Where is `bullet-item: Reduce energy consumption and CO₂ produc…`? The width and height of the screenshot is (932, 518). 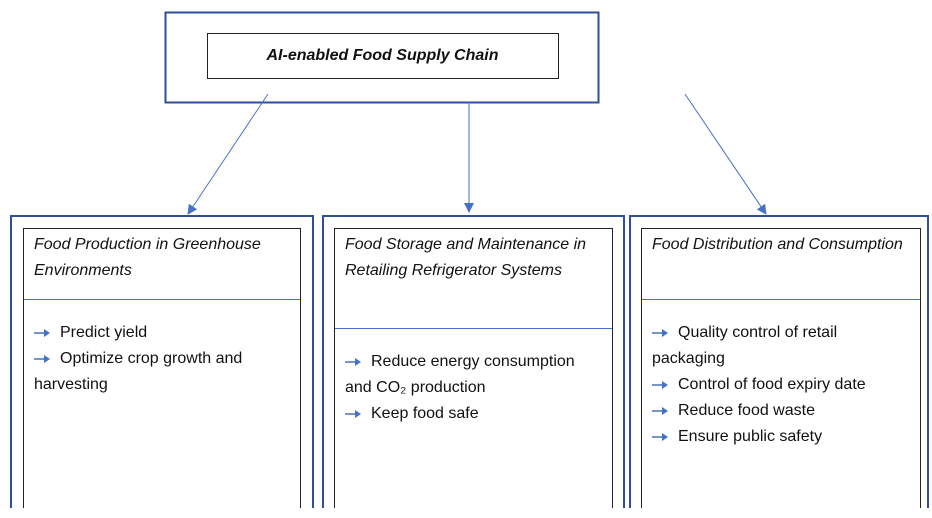
bullet-item: Reduce energy consumption and CO₂ produc… is located at coordinates (474, 375).